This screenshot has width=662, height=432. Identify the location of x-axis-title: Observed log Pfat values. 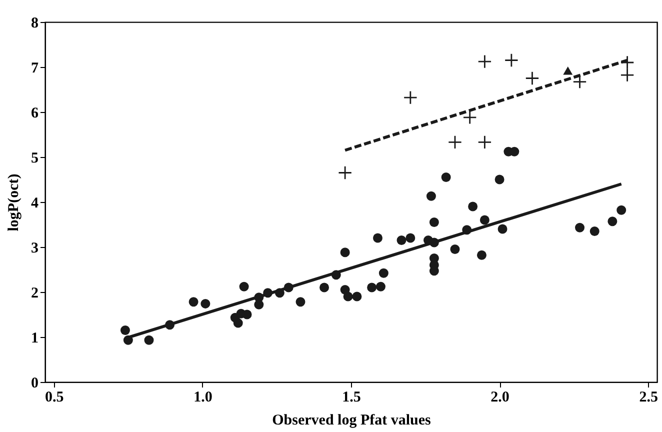
(352, 420).